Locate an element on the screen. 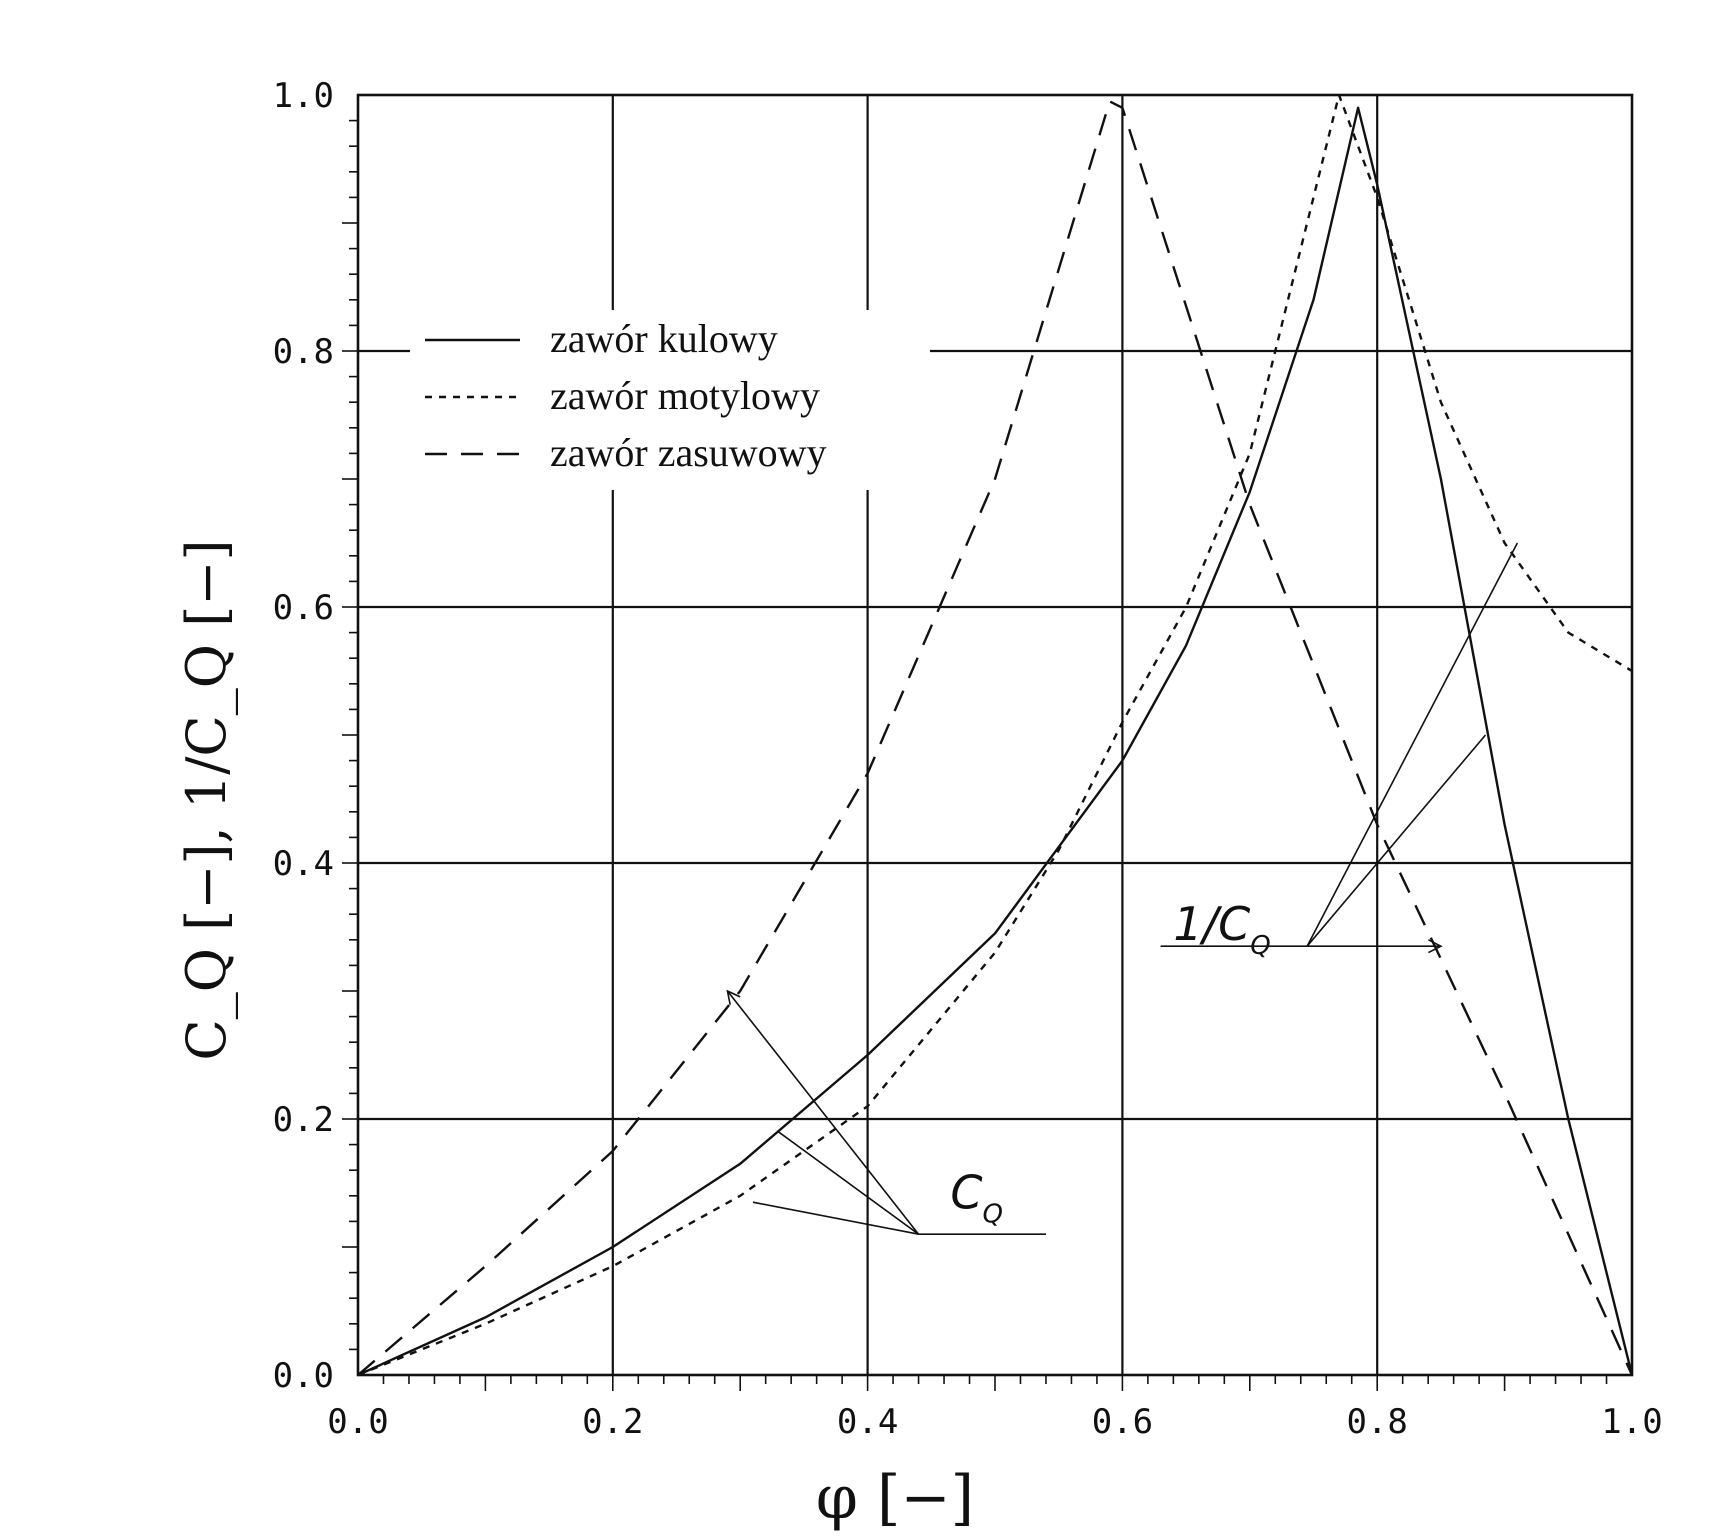  x-tick-label: 0.2 is located at coordinates (612, 1422).